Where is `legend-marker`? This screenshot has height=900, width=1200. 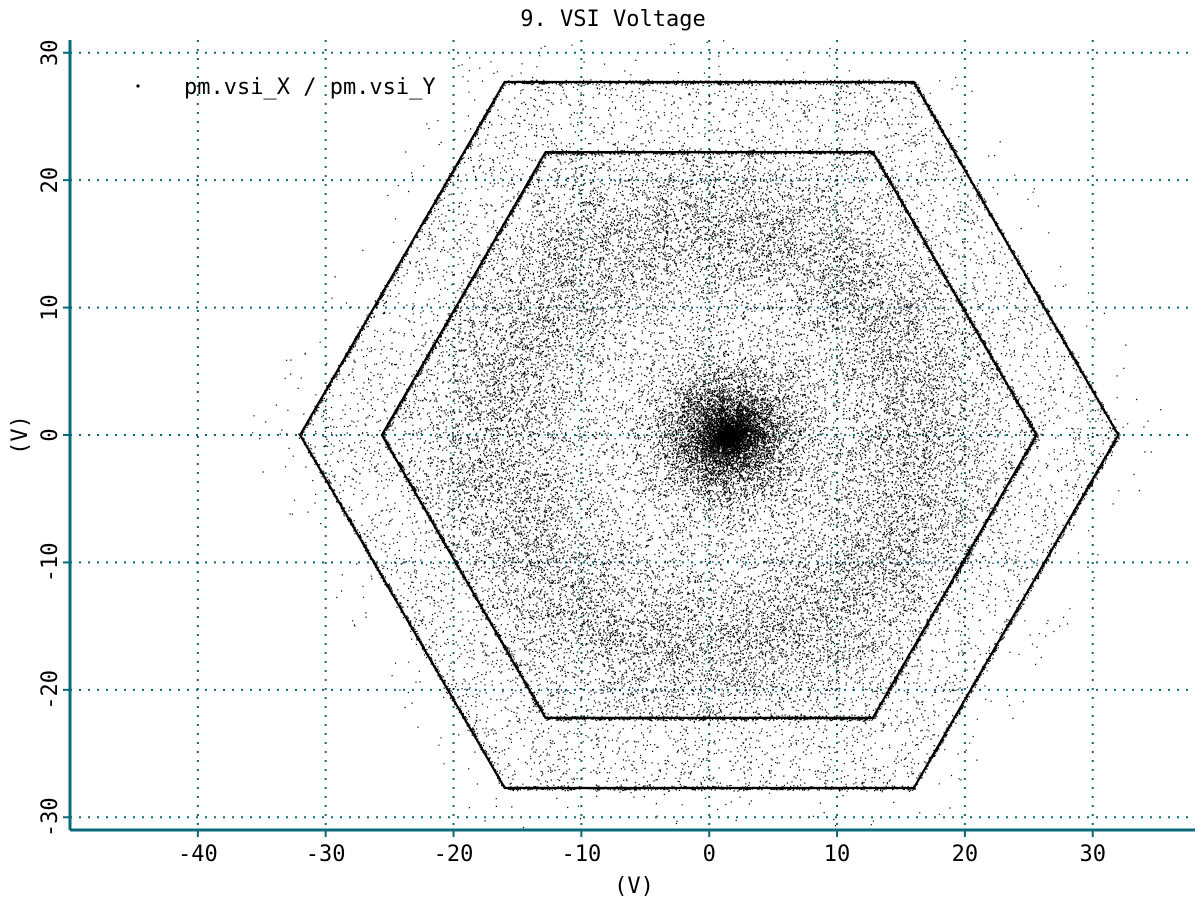
legend-marker is located at coordinates (138, 86).